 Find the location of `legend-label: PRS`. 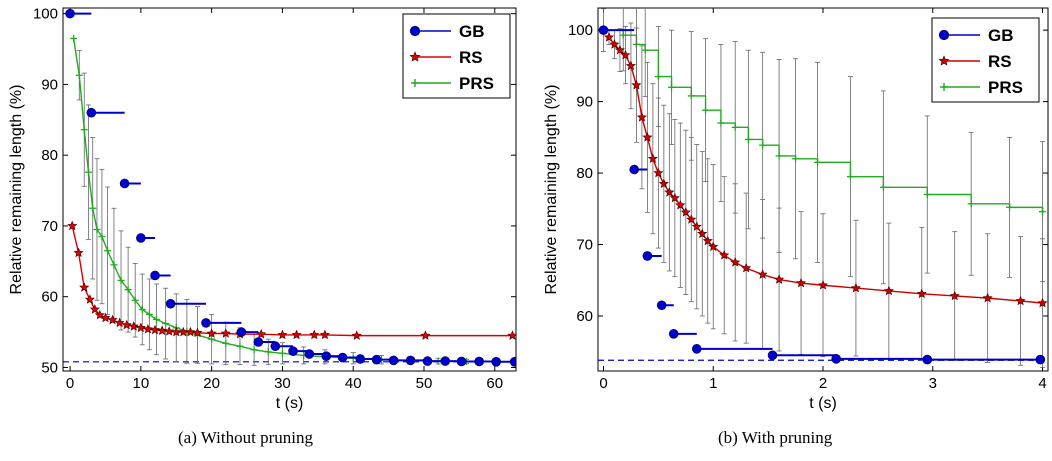

legend-label: PRS is located at coordinates (1005, 87).